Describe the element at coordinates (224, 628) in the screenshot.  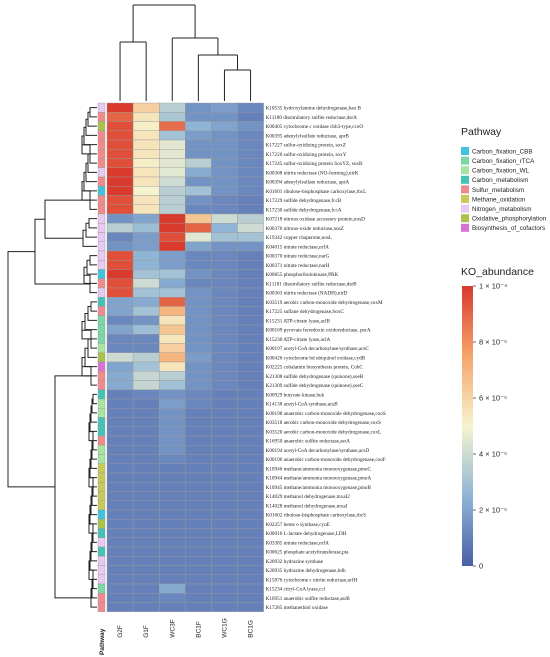
I see `column-label: WC1G` at that location.